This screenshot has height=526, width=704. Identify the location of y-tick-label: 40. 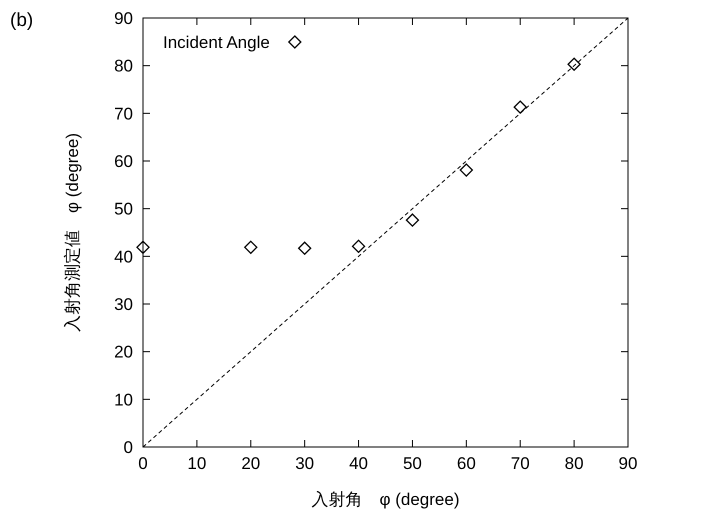
(123, 256).